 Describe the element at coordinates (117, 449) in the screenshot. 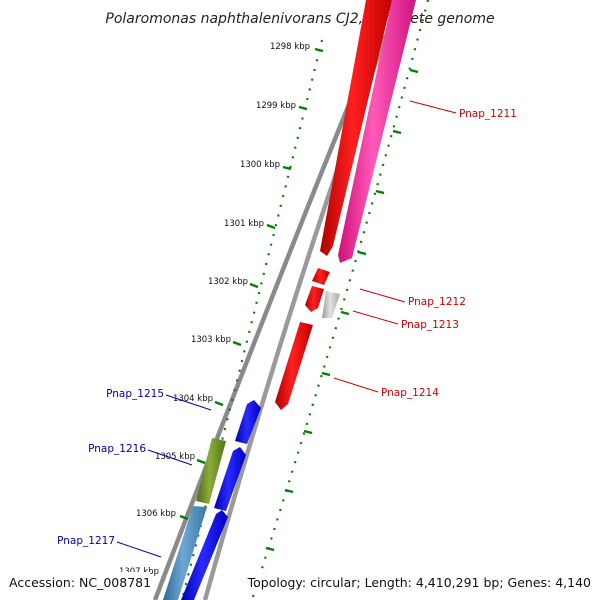

I see `gene-label-pnap-1216: Pnap_1216` at that location.